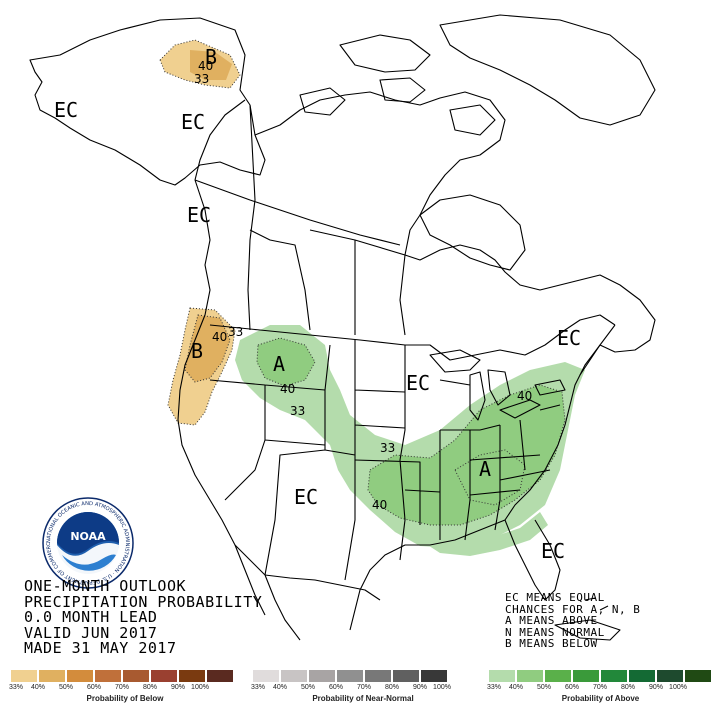 The height and width of the screenshot is (707, 719). I want to click on legend-above-swatches, so click(600, 676).